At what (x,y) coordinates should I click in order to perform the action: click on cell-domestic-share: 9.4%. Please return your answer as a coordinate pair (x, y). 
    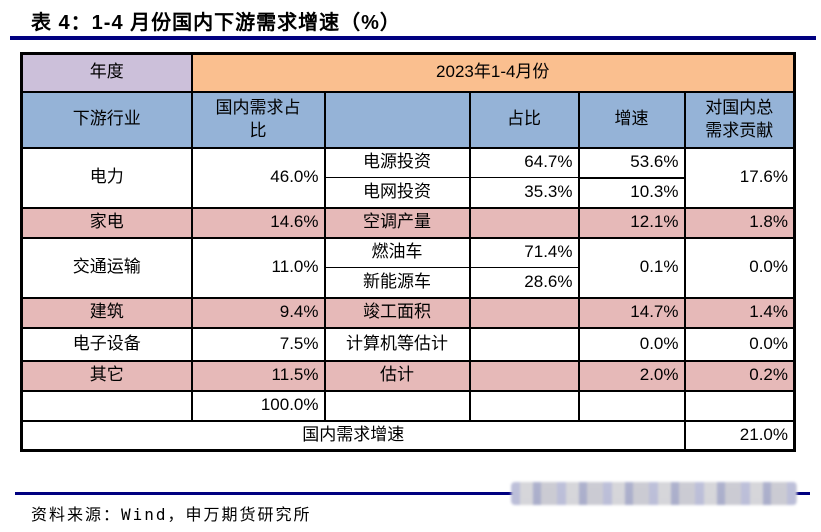
    Looking at the image, I should click on (258, 312).